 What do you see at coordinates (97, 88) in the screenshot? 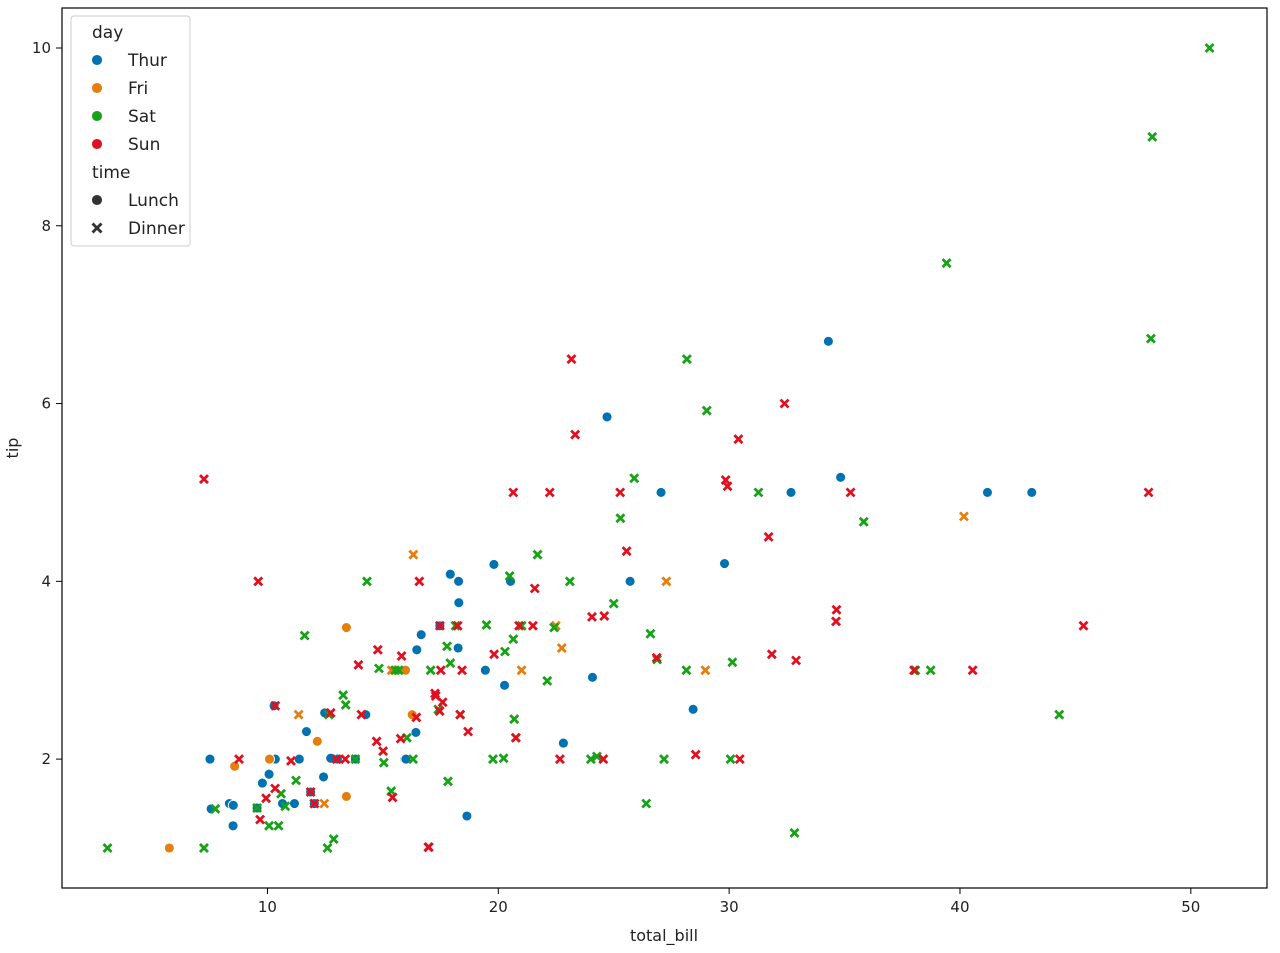
I see `legend-marker-fri` at bounding box center [97, 88].